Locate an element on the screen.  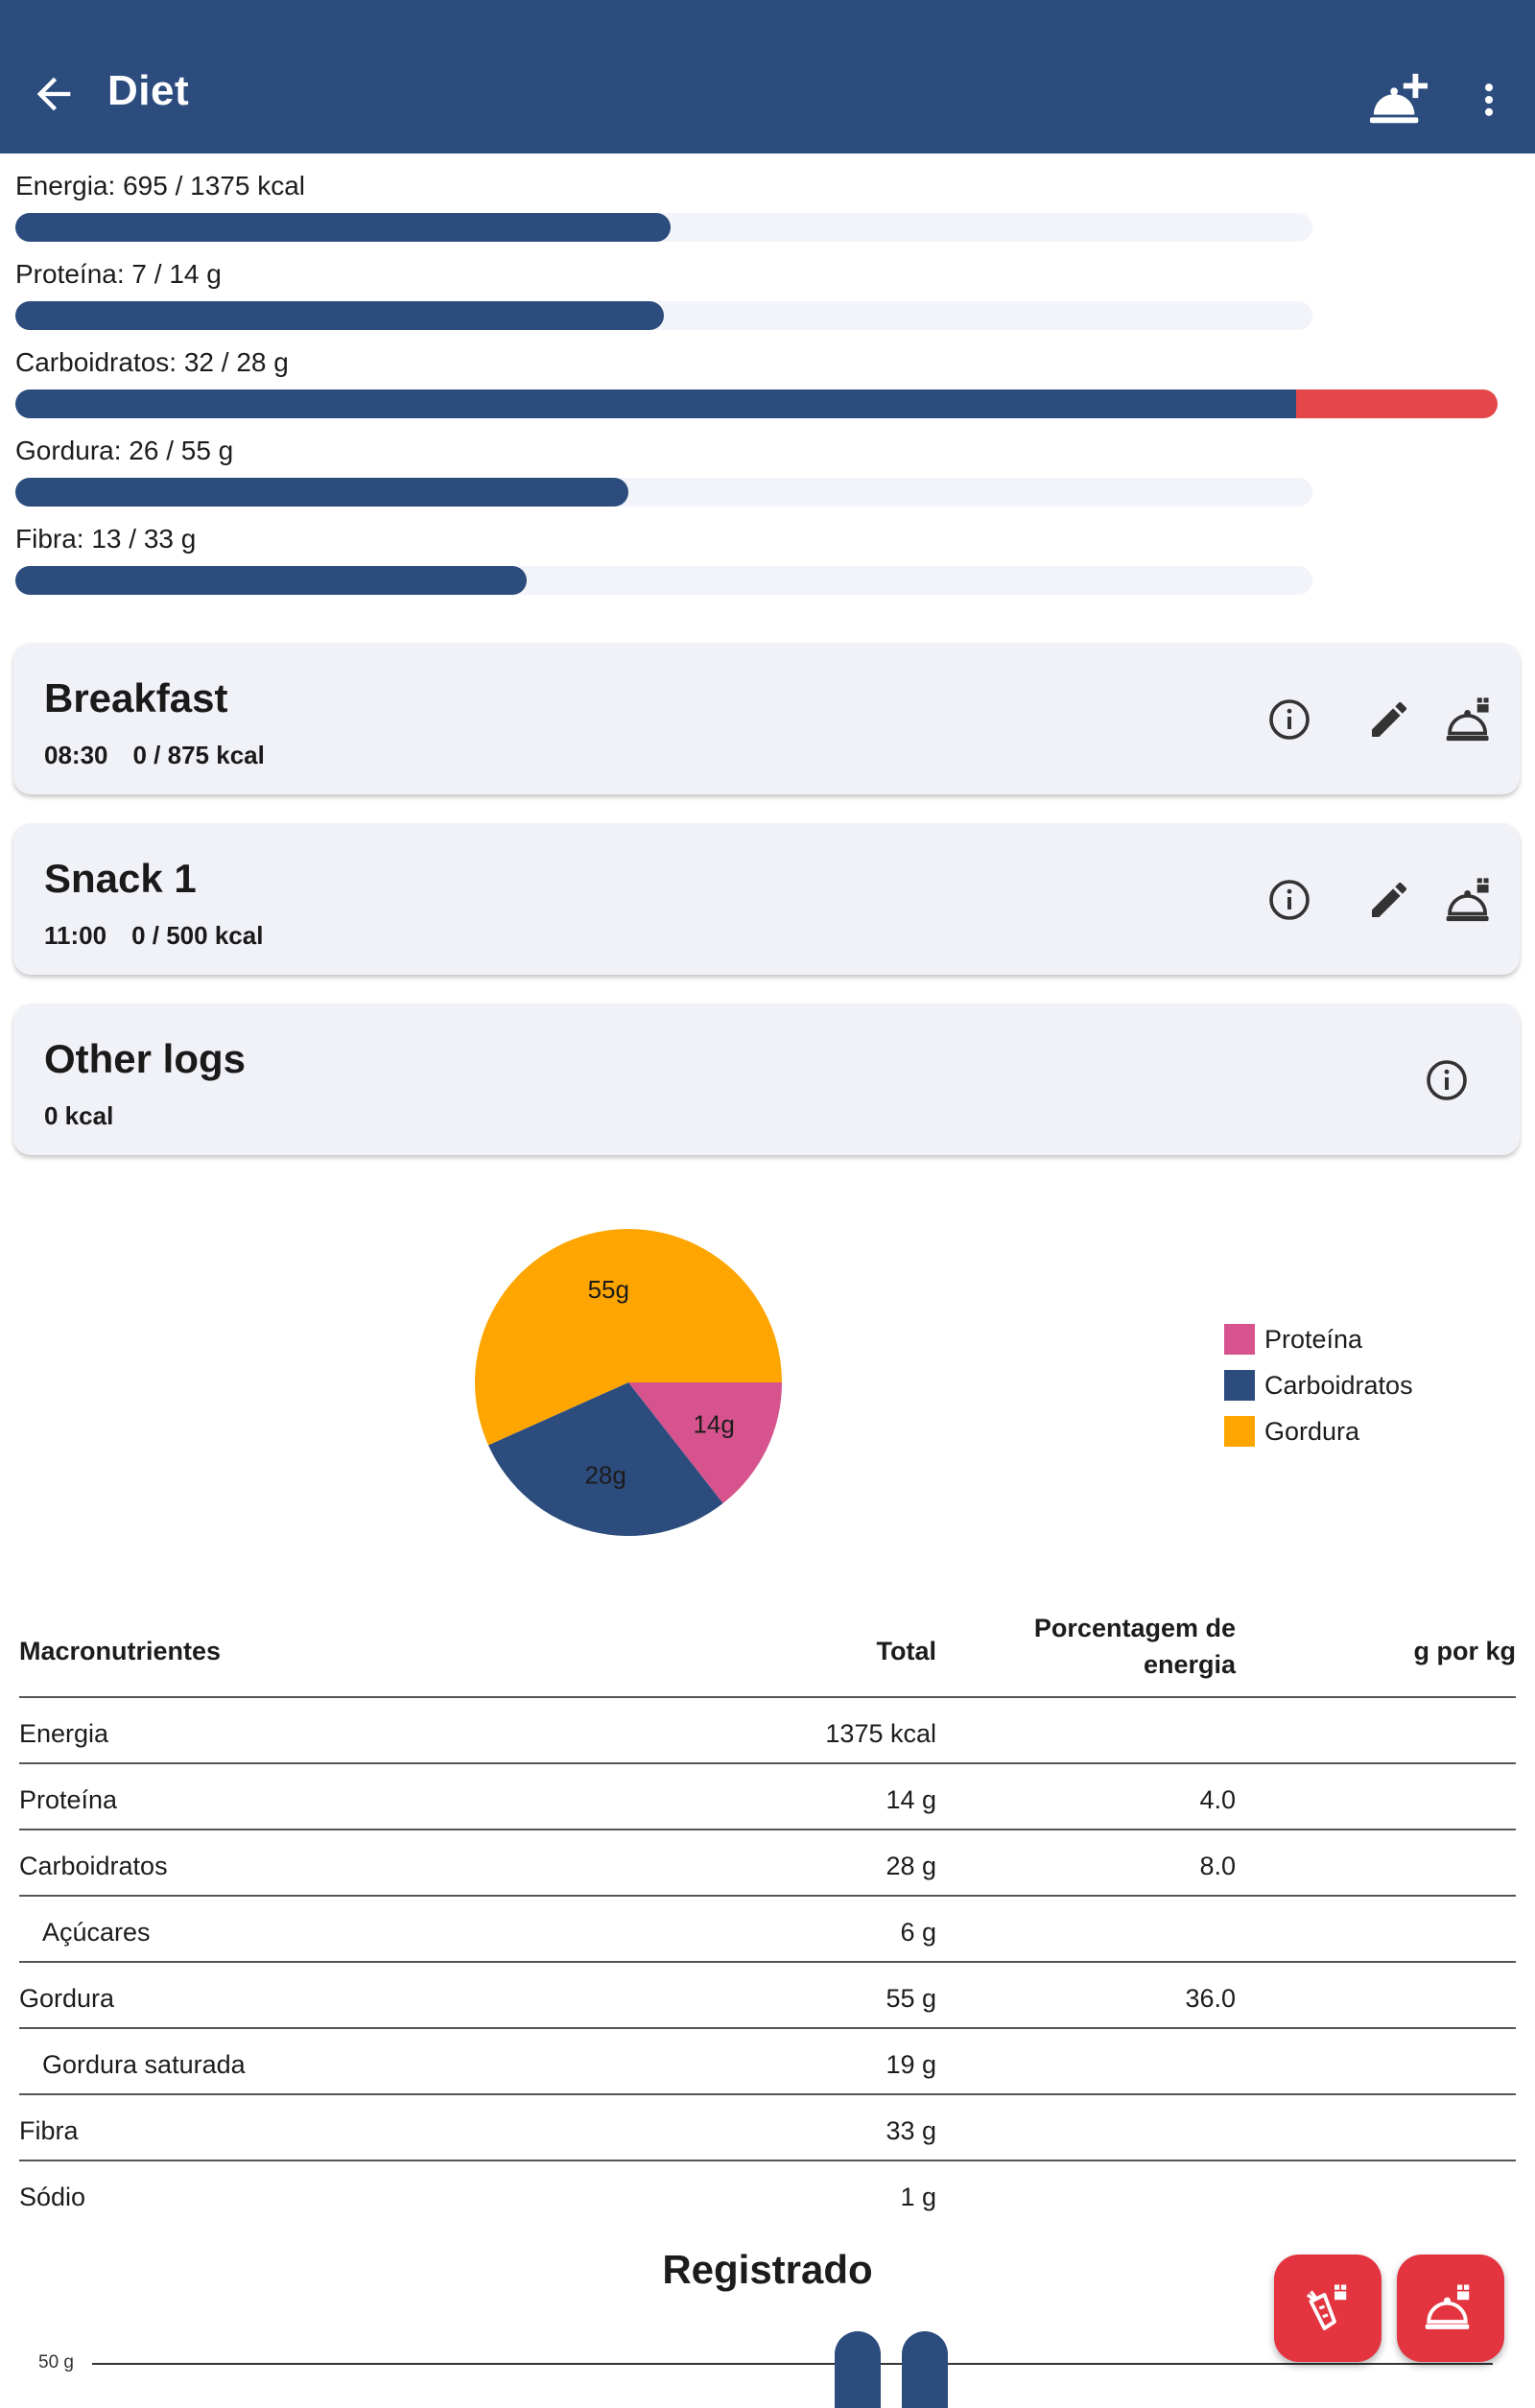
meal-energy: 0 / 500 kcal is located at coordinates (197, 935).